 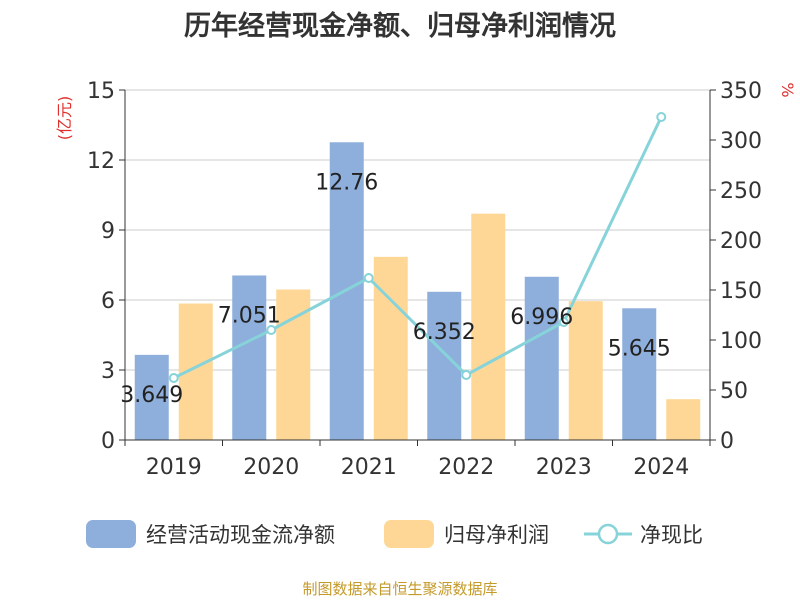 I want to click on y-right-tick-label: 150, so click(x=741, y=291).